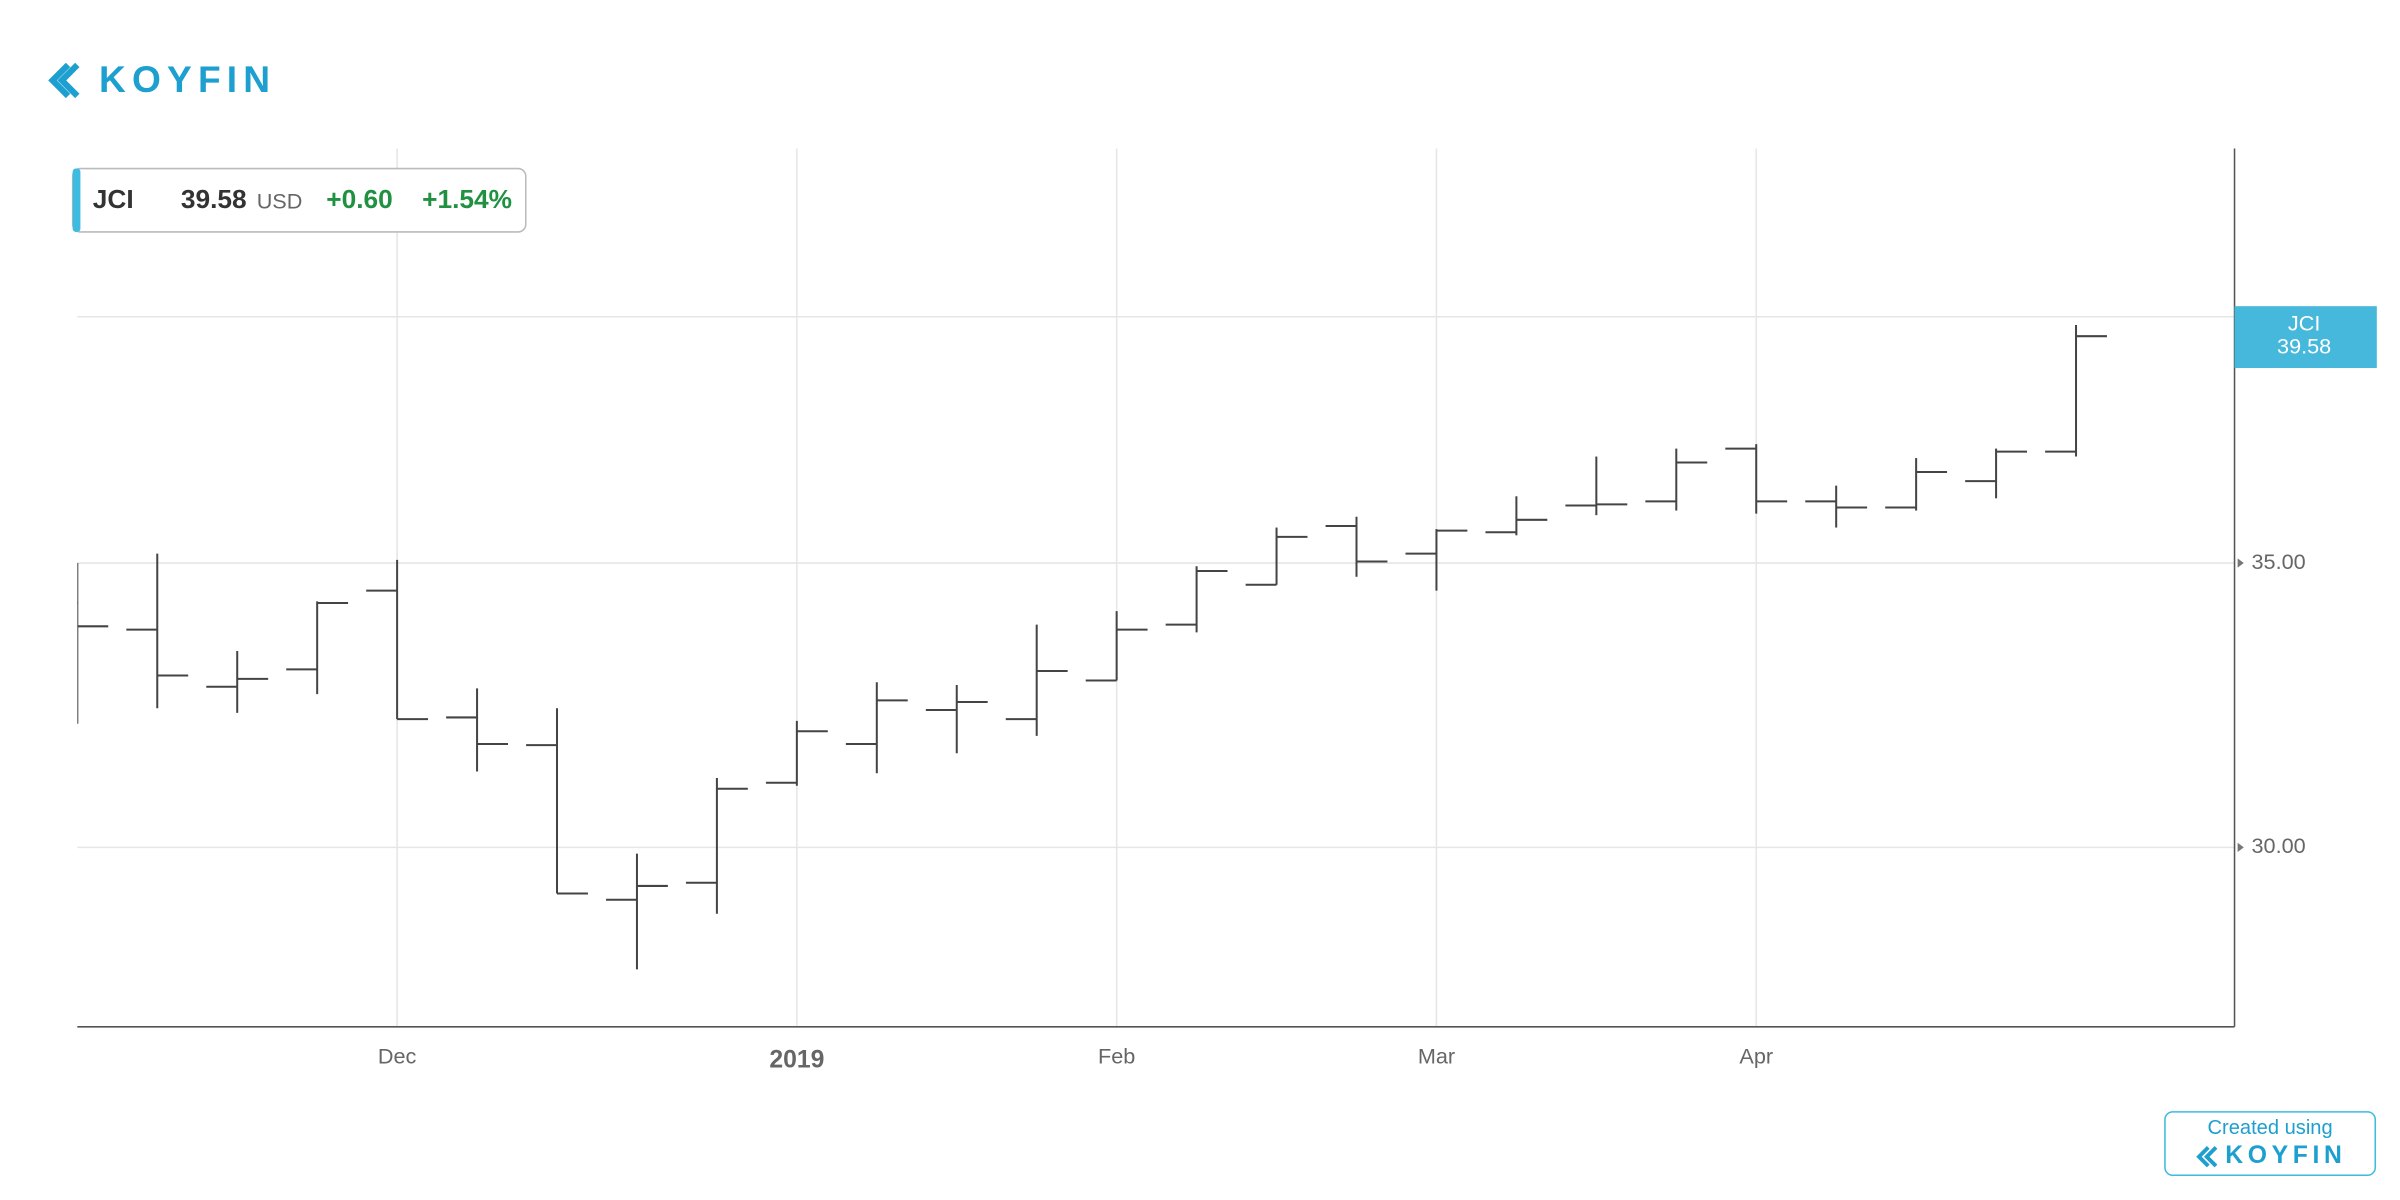  I want to click on x-tick-label: Feb, so click(1116, 1055).